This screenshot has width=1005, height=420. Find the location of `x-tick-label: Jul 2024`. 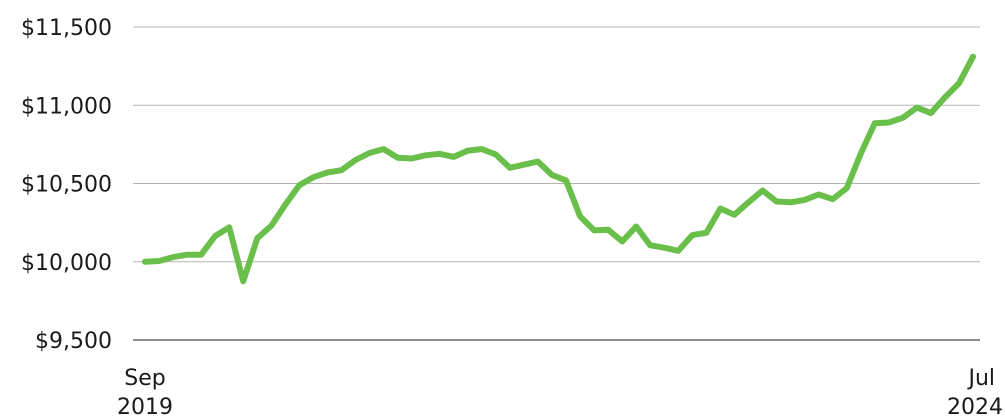

x-tick-label: Jul 2024 is located at coordinates (975, 393).